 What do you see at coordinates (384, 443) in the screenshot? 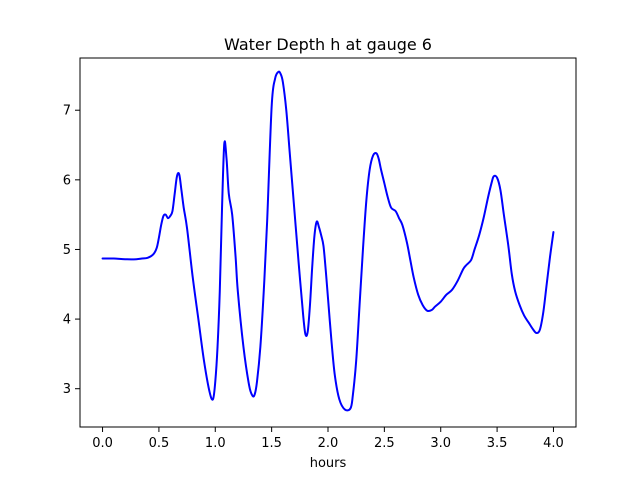
I see `x-tick-label: 2.5` at bounding box center [384, 443].